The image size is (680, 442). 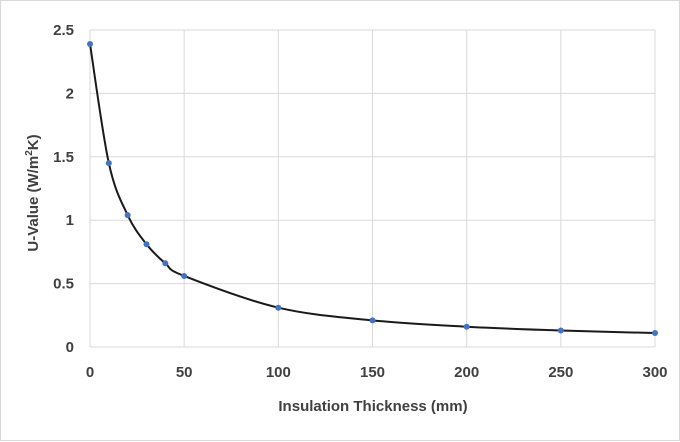 What do you see at coordinates (33, 204) in the screenshot?
I see `y-axis-title-main: U-Value (W/m` at bounding box center [33, 204].